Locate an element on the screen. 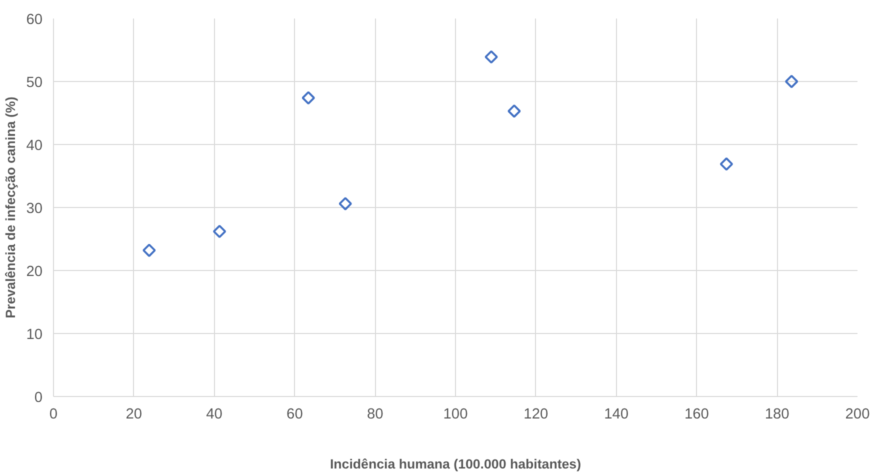 This screenshot has width=875, height=474. y-tick-label: 60 is located at coordinates (34, 20).